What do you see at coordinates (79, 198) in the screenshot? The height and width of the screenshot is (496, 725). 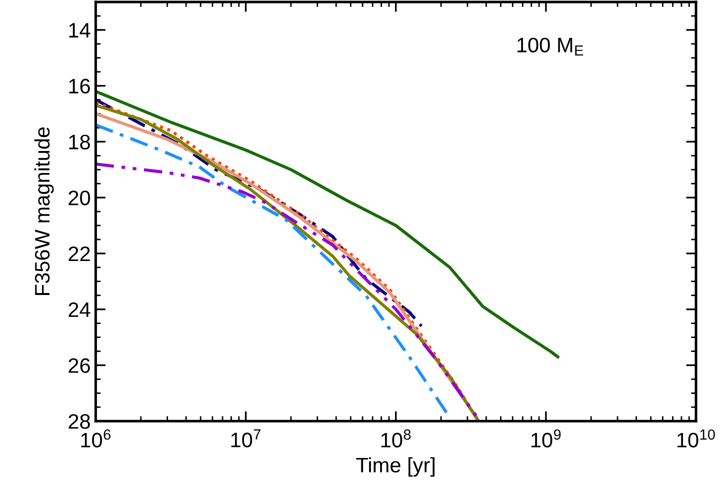 I see `y-tick-label: 20` at bounding box center [79, 198].